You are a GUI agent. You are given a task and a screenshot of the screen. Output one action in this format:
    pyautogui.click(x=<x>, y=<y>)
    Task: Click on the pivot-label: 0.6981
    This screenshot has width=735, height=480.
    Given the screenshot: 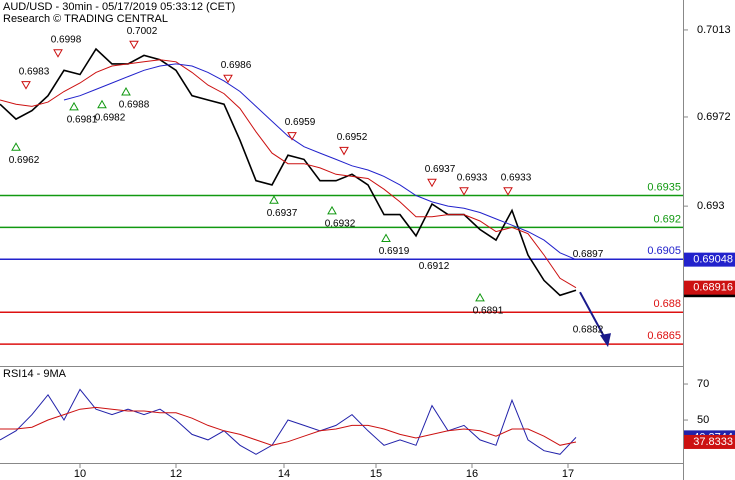 What is the action you would take?
    pyautogui.click(x=82, y=120)
    